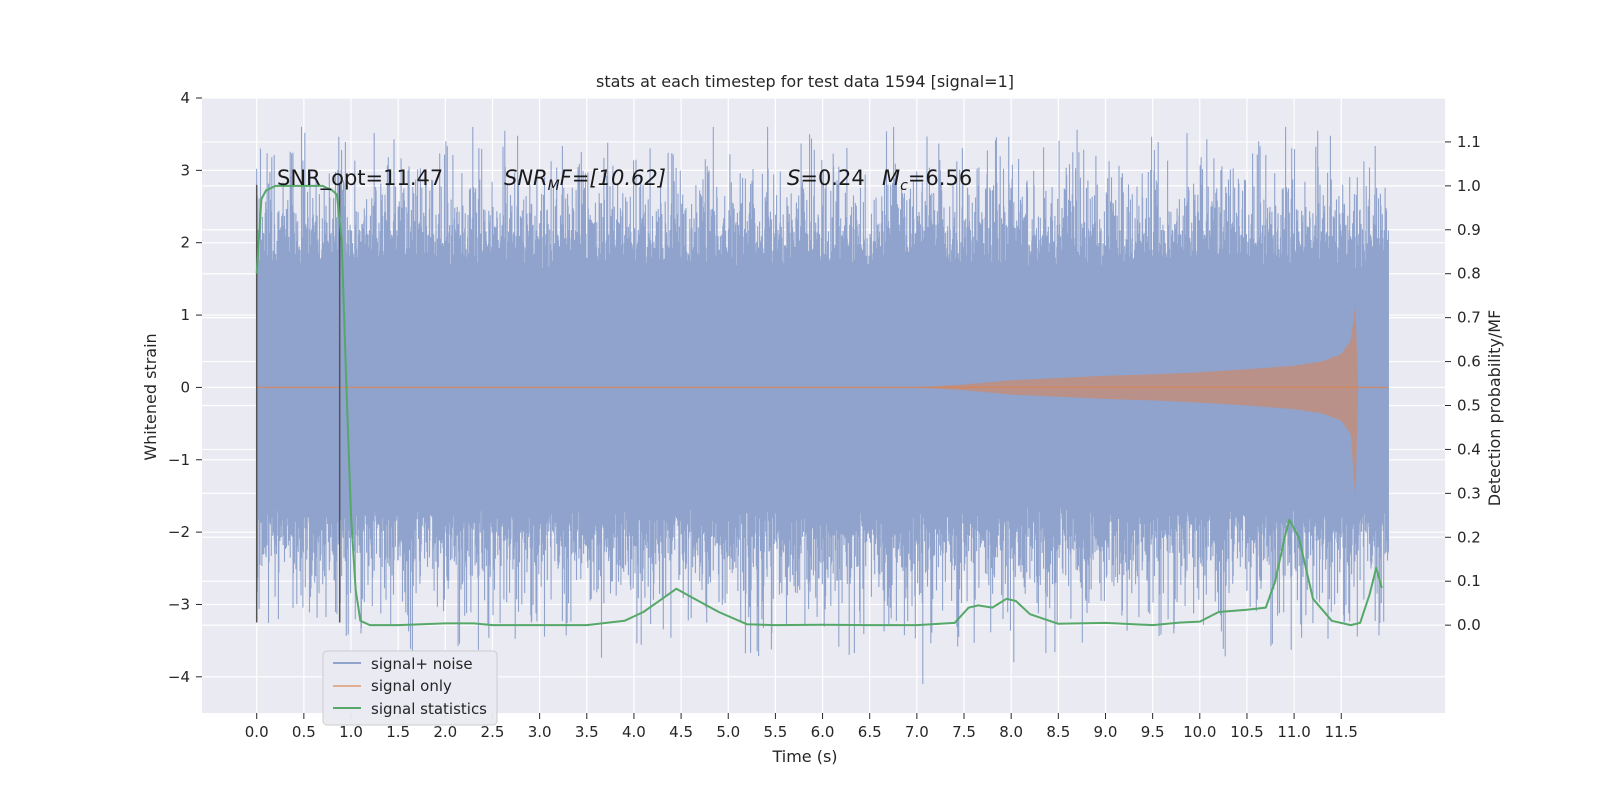 The width and height of the screenshot is (1600, 800). What do you see at coordinates (398, 732) in the screenshot?
I see `x-tick-label: 1.5` at bounding box center [398, 732].